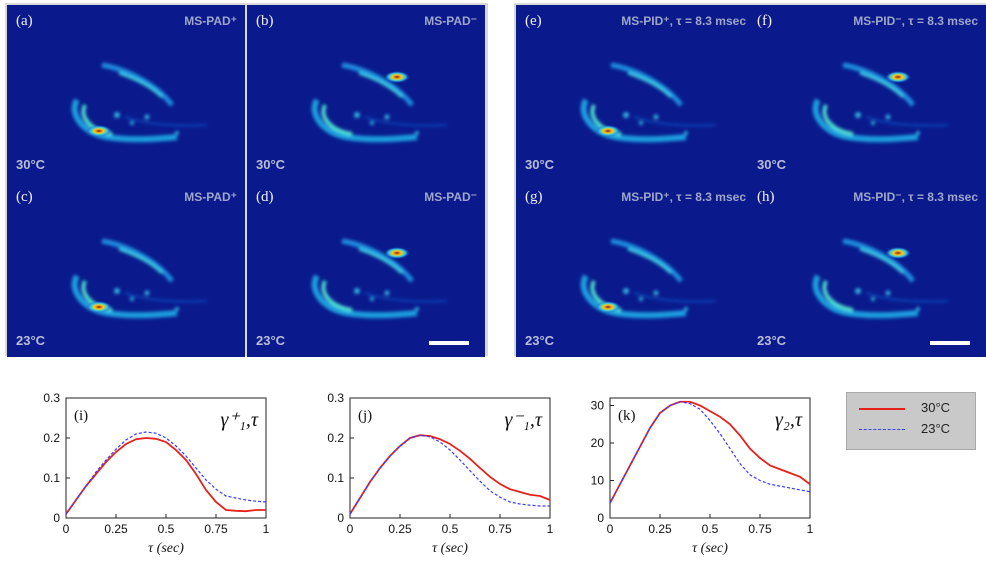 This screenshot has width=986, height=570. Describe the element at coordinates (882, 409) in the screenshot. I see `legend-line-30c` at that location.